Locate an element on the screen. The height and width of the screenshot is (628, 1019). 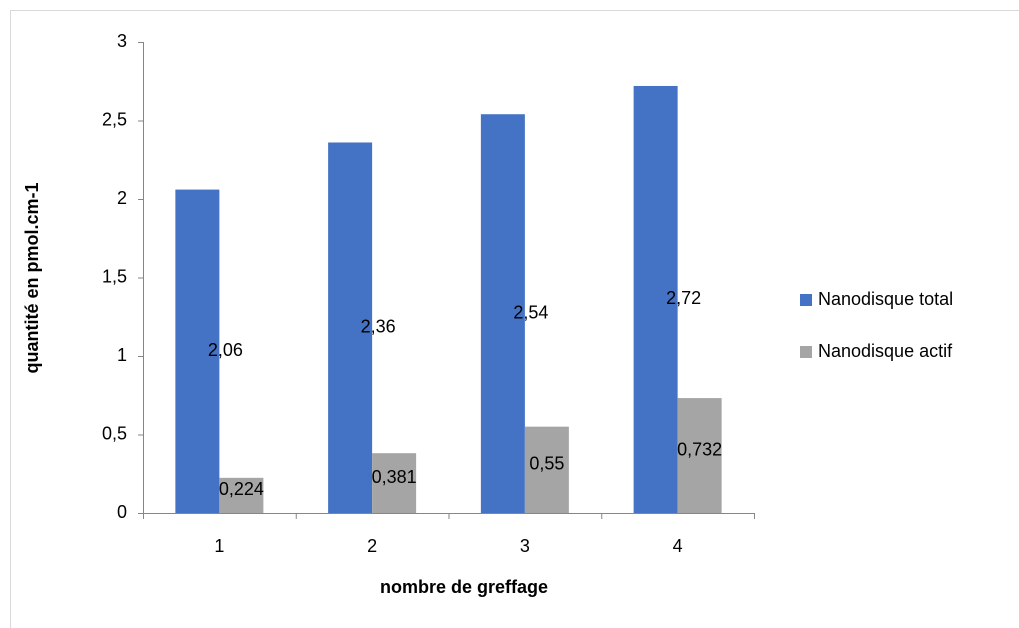
y-tick-label: 2,5 is located at coordinates (114, 119).